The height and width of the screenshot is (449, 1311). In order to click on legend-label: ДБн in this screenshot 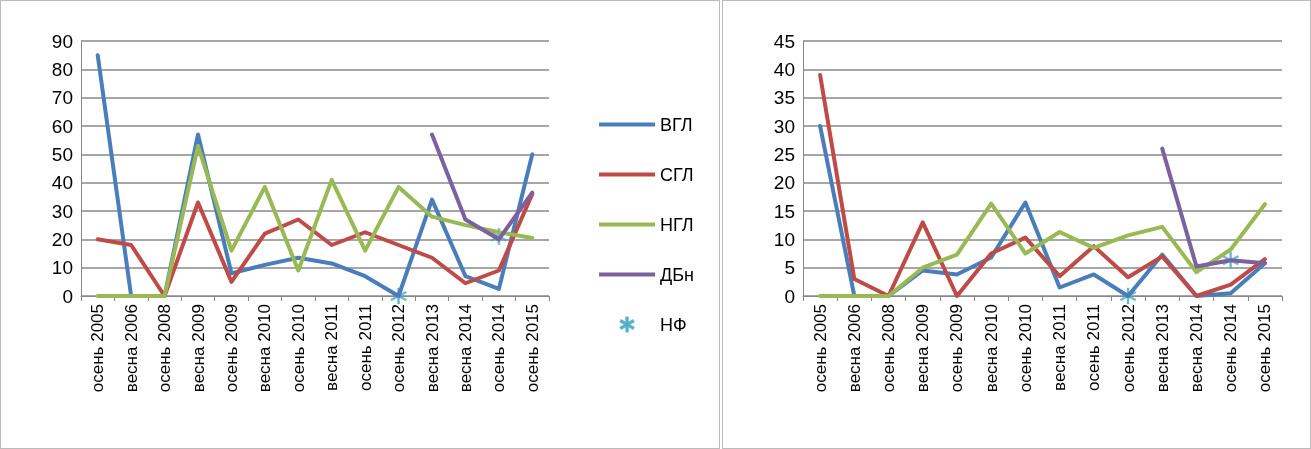, I will do `click(677, 274)`.